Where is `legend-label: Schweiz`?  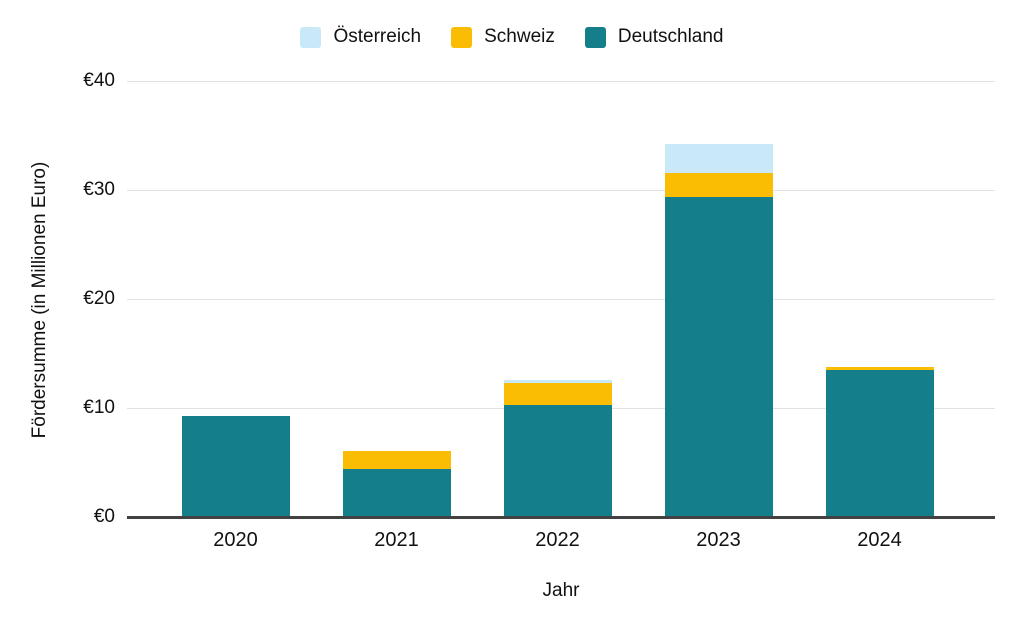 legend-label: Schweiz is located at coordinates (519, 36).